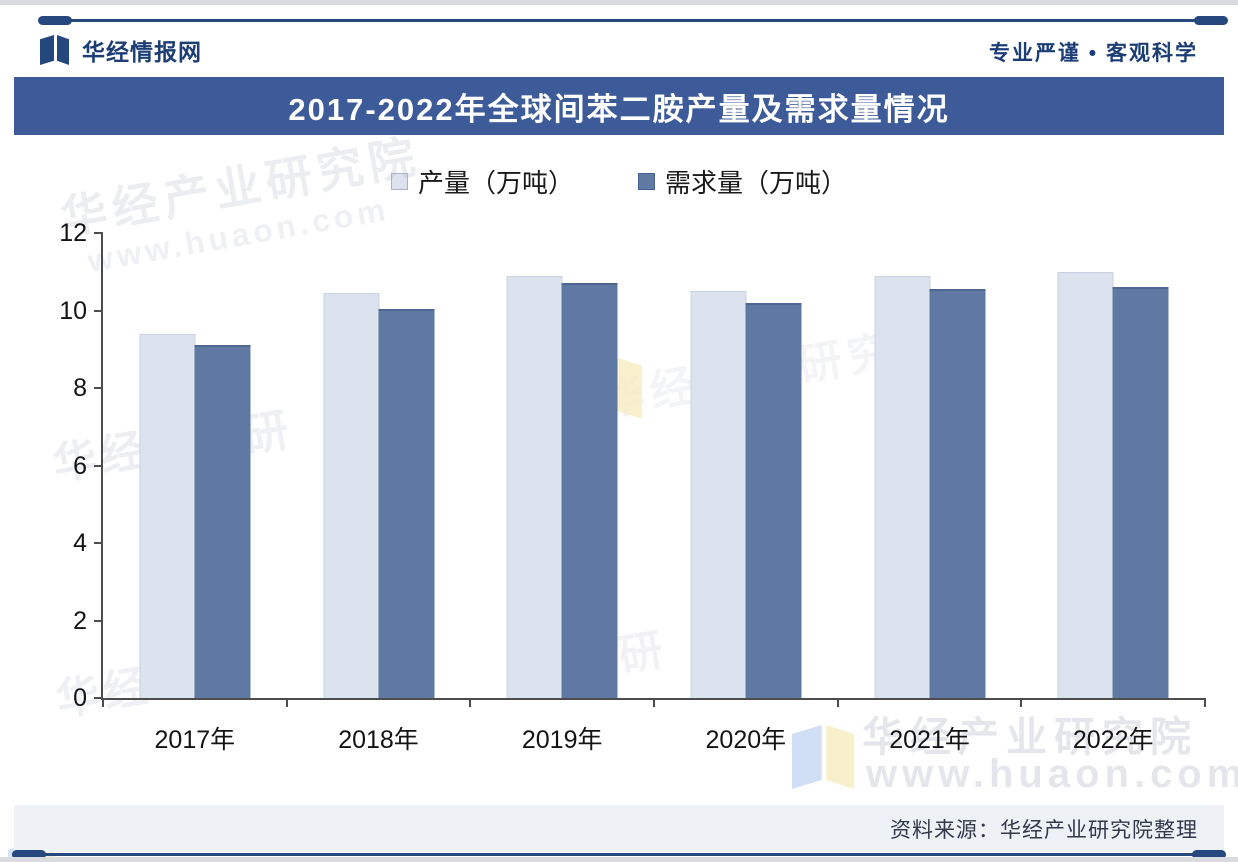  What do you see at coordinates (80, 698) in the screenshot?
I see `y-axis-tick-label: 0` at bounding box center [80, 698].